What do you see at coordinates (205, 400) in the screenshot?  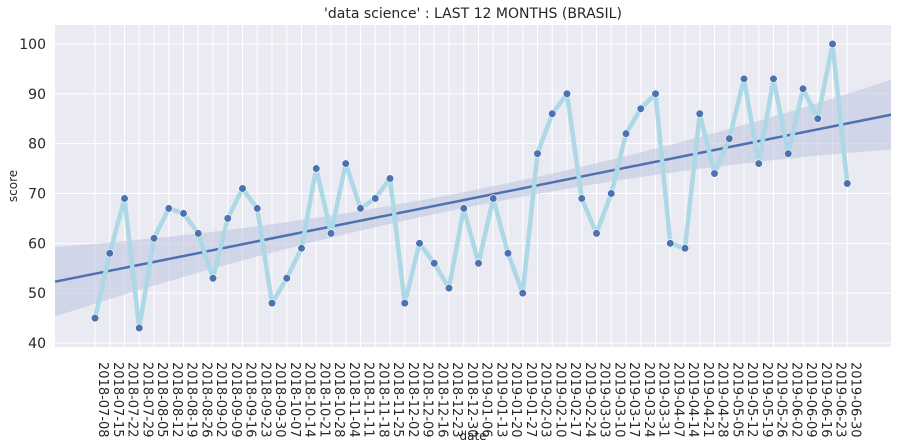 I see `x-tick-label: 2018-08-26` at bounding box center [205, 400].